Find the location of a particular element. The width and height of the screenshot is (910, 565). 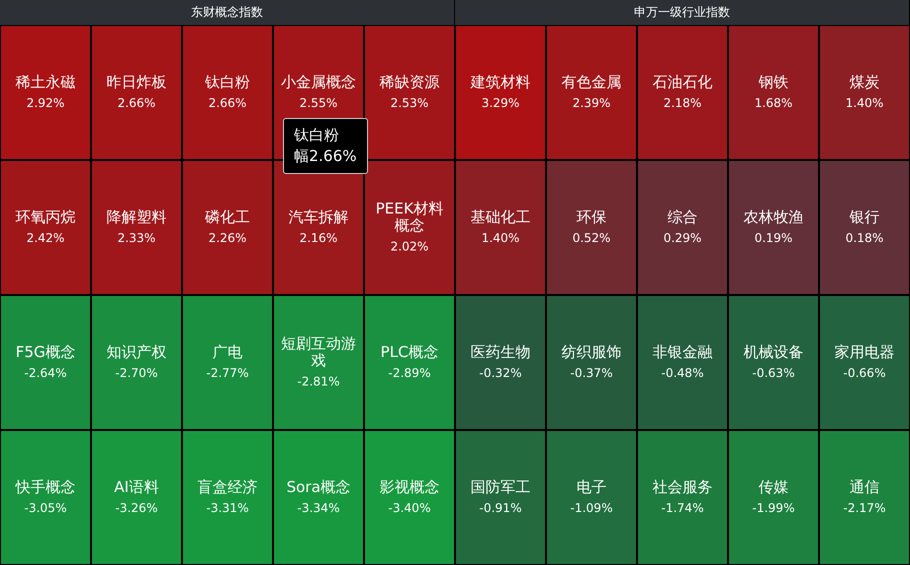

data-label: -3.26% is located at coordinates (136, 508).